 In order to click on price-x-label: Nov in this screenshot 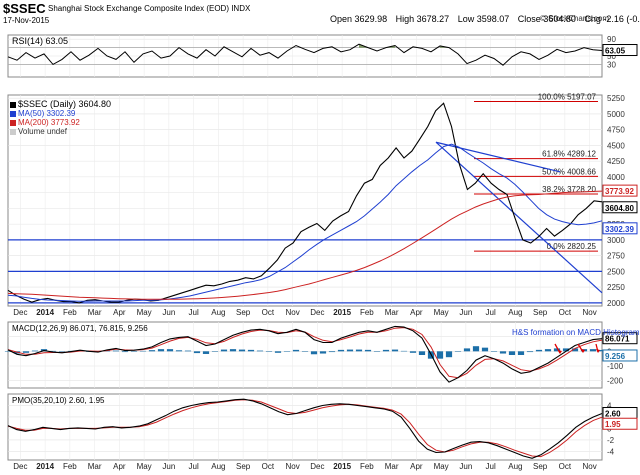, I will do `click(293, 312)`.